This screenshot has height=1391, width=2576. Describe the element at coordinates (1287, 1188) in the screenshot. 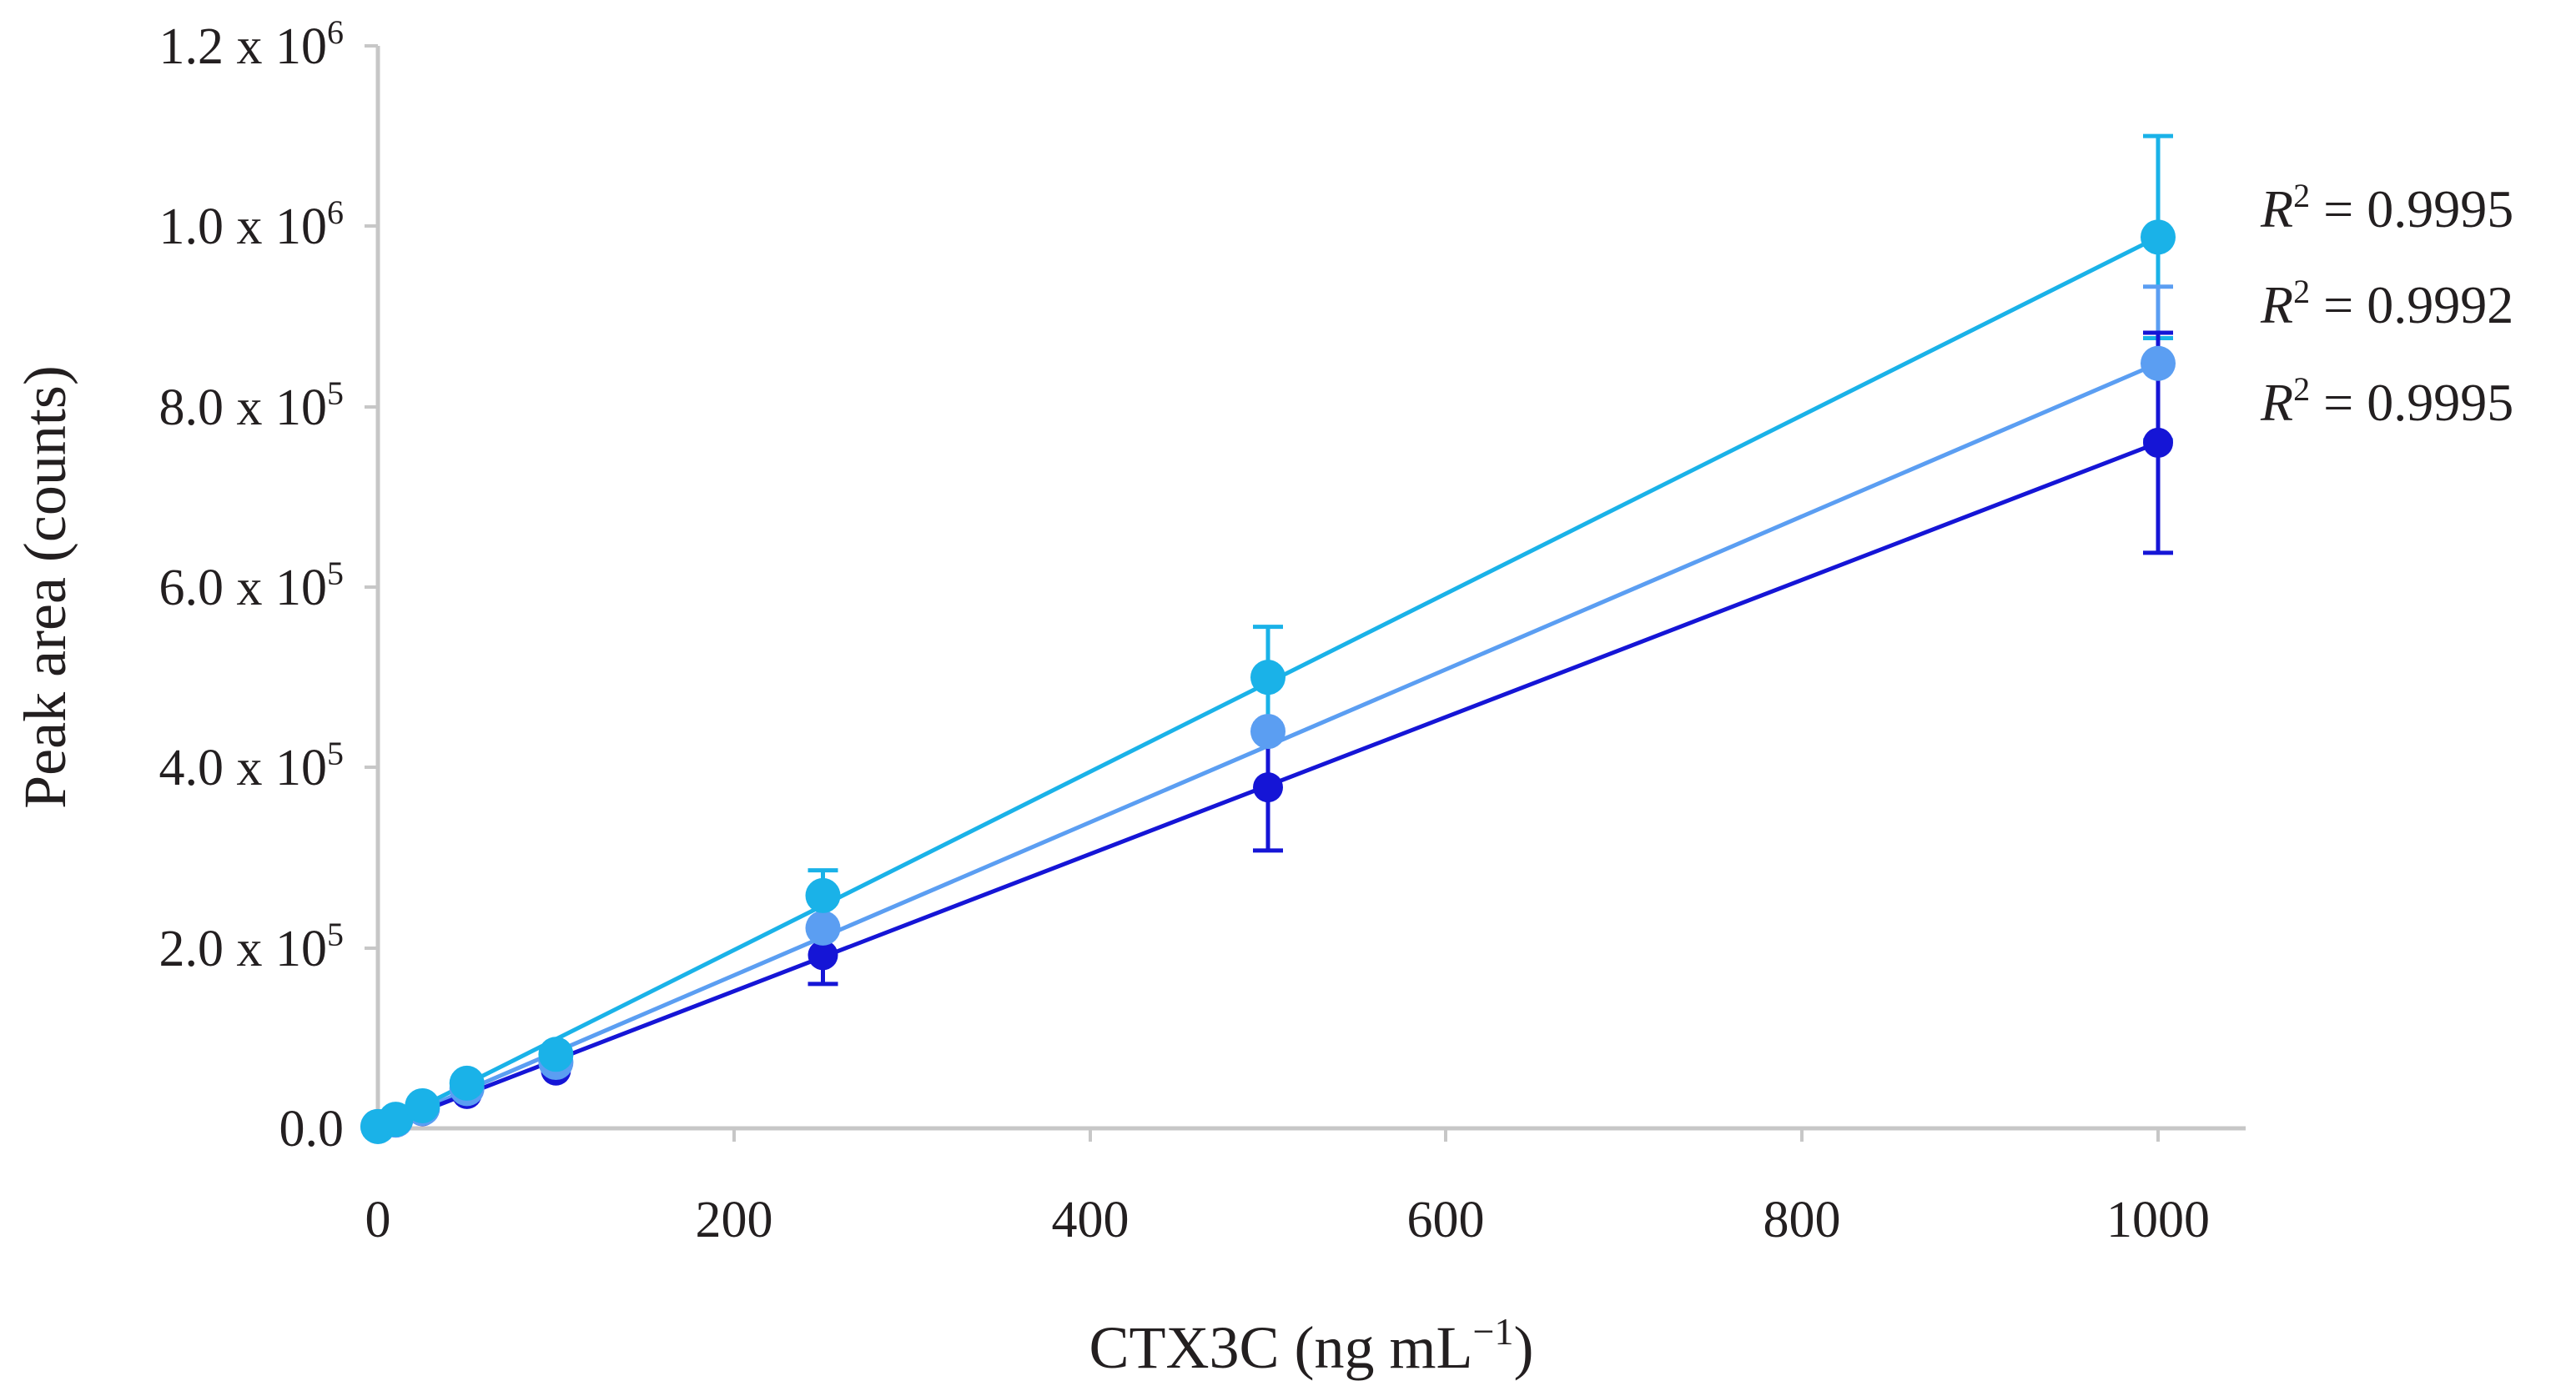

I see `x-axis-ticks: 0 200 400 600 800 1000` at that location.